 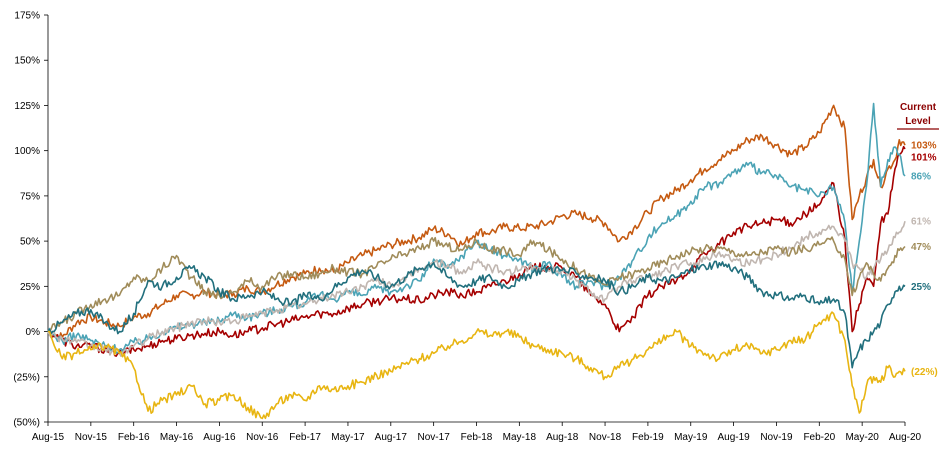 I want to click on x-tick-label: Feb-17, so click(x=305, y=437).